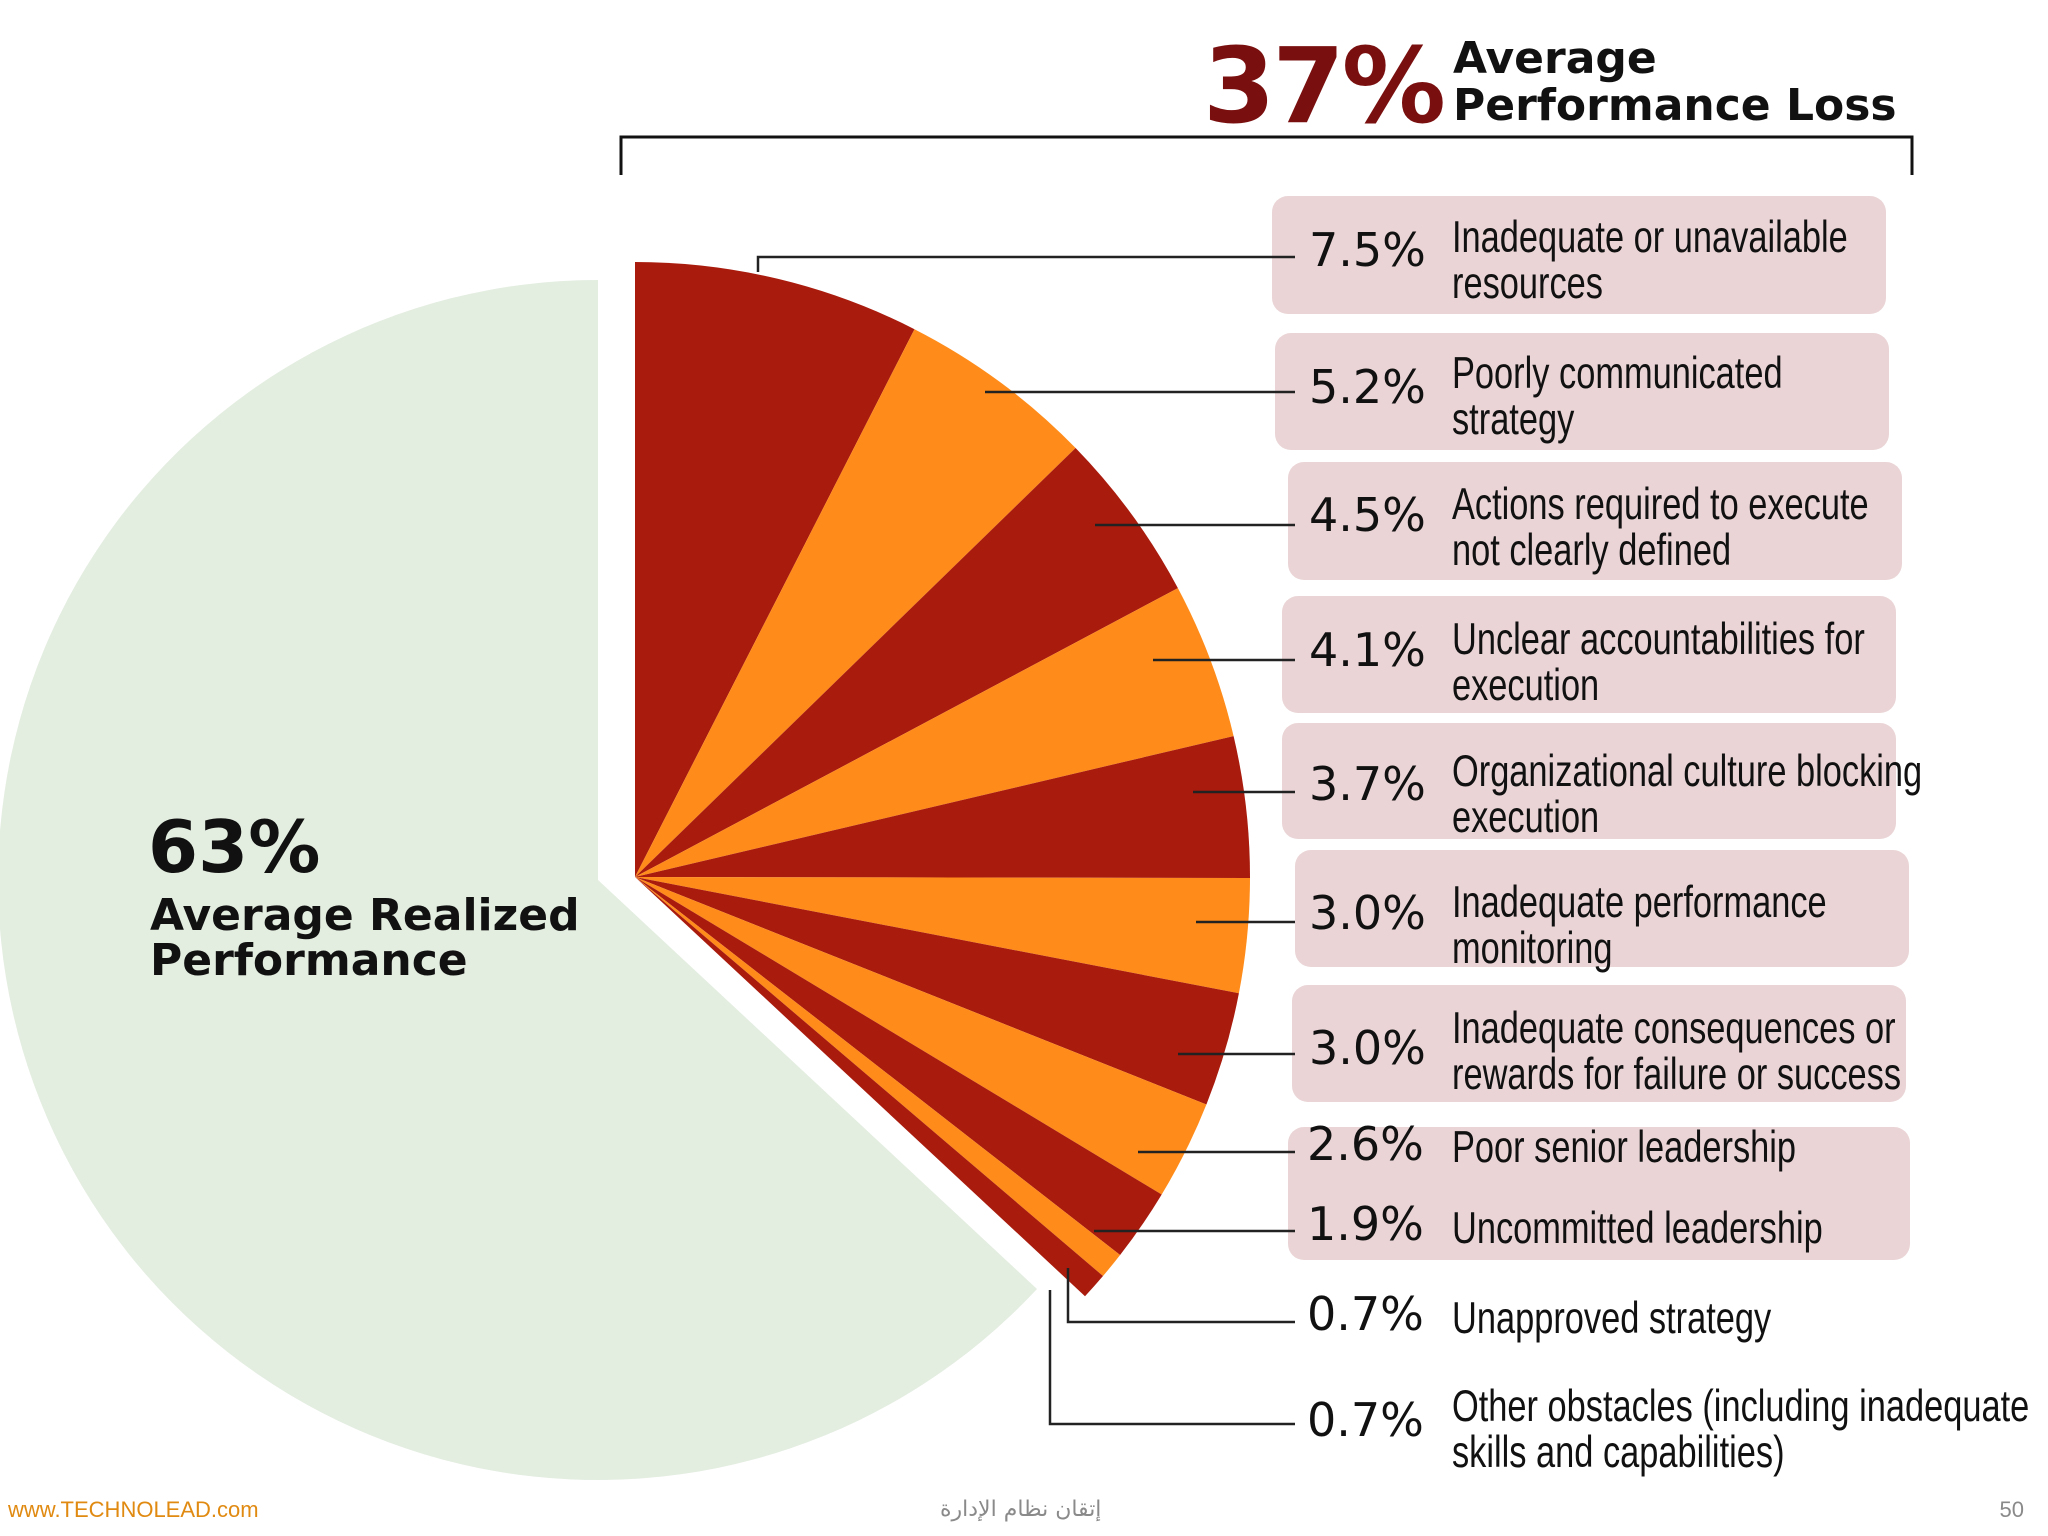 The image size is (2048, 1536). I want to click on label-percent-3: 4.5%, so click(1367, 515).